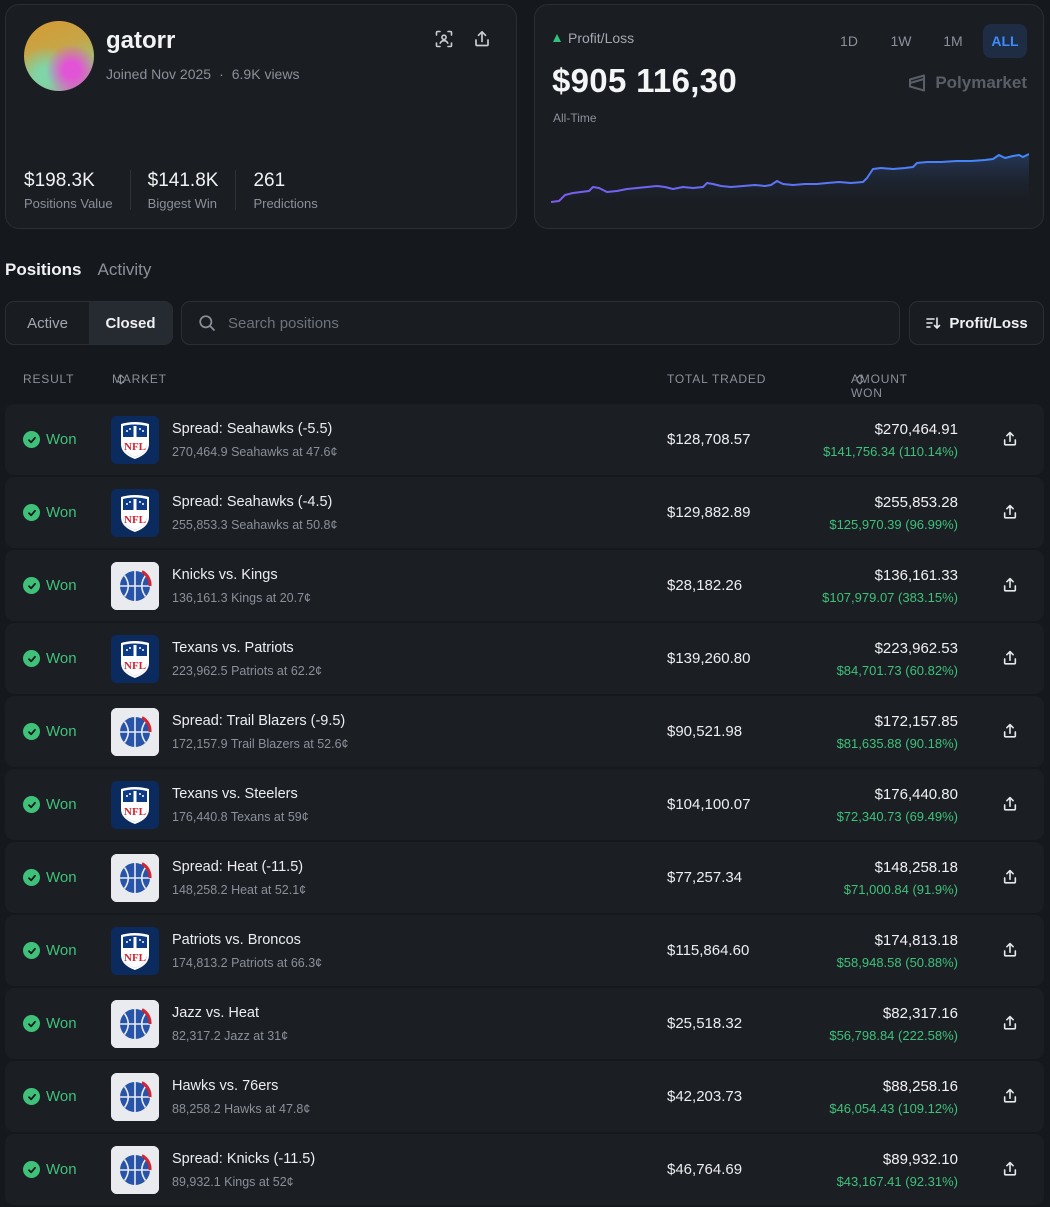  I want to click on sort-caret-icon, so click(860, 379).